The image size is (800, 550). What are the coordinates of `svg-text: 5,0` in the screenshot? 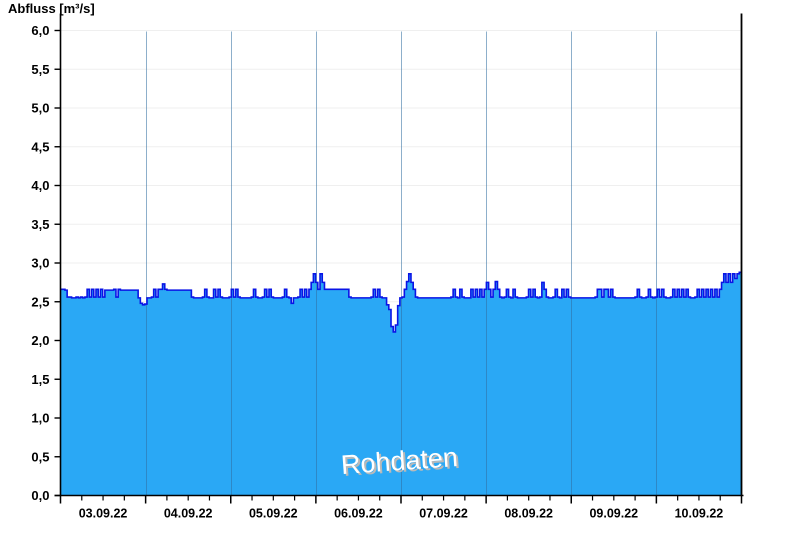 It's located at (40, 108).